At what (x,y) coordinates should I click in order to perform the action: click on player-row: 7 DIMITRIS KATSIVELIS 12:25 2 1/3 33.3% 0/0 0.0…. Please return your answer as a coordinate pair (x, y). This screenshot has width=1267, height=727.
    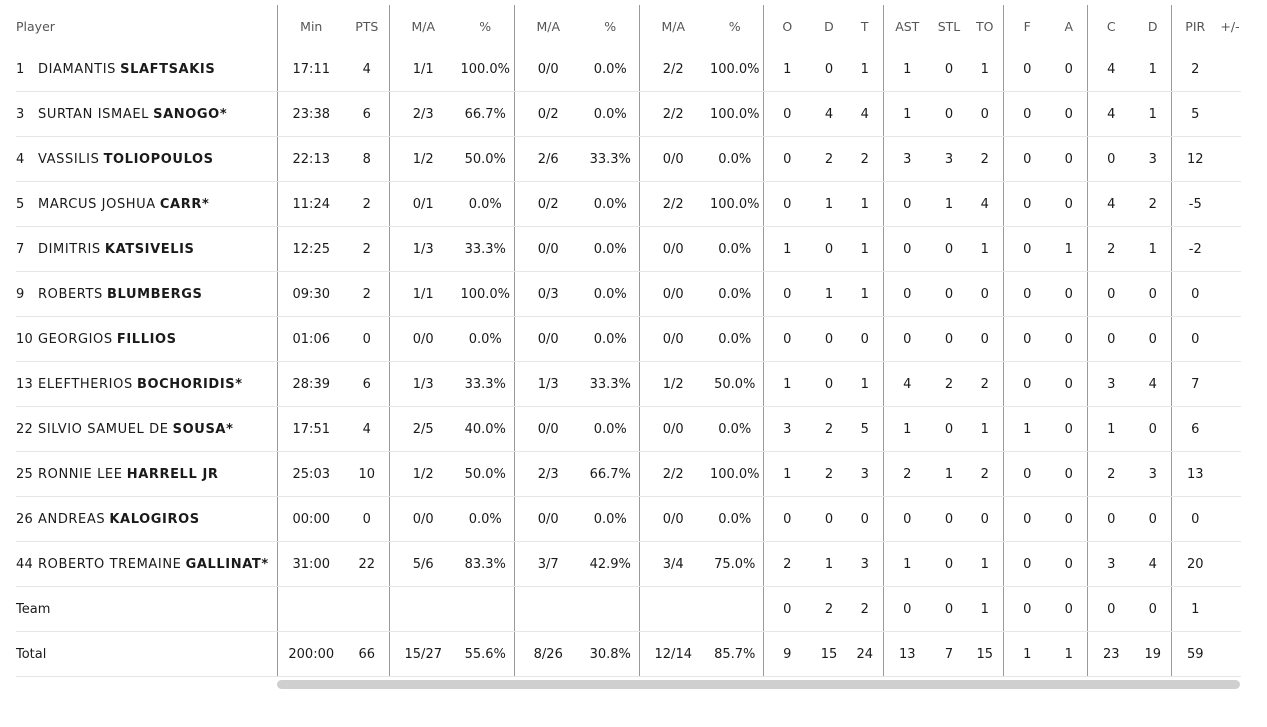
    Looking at the image, I should click on (628, 249).